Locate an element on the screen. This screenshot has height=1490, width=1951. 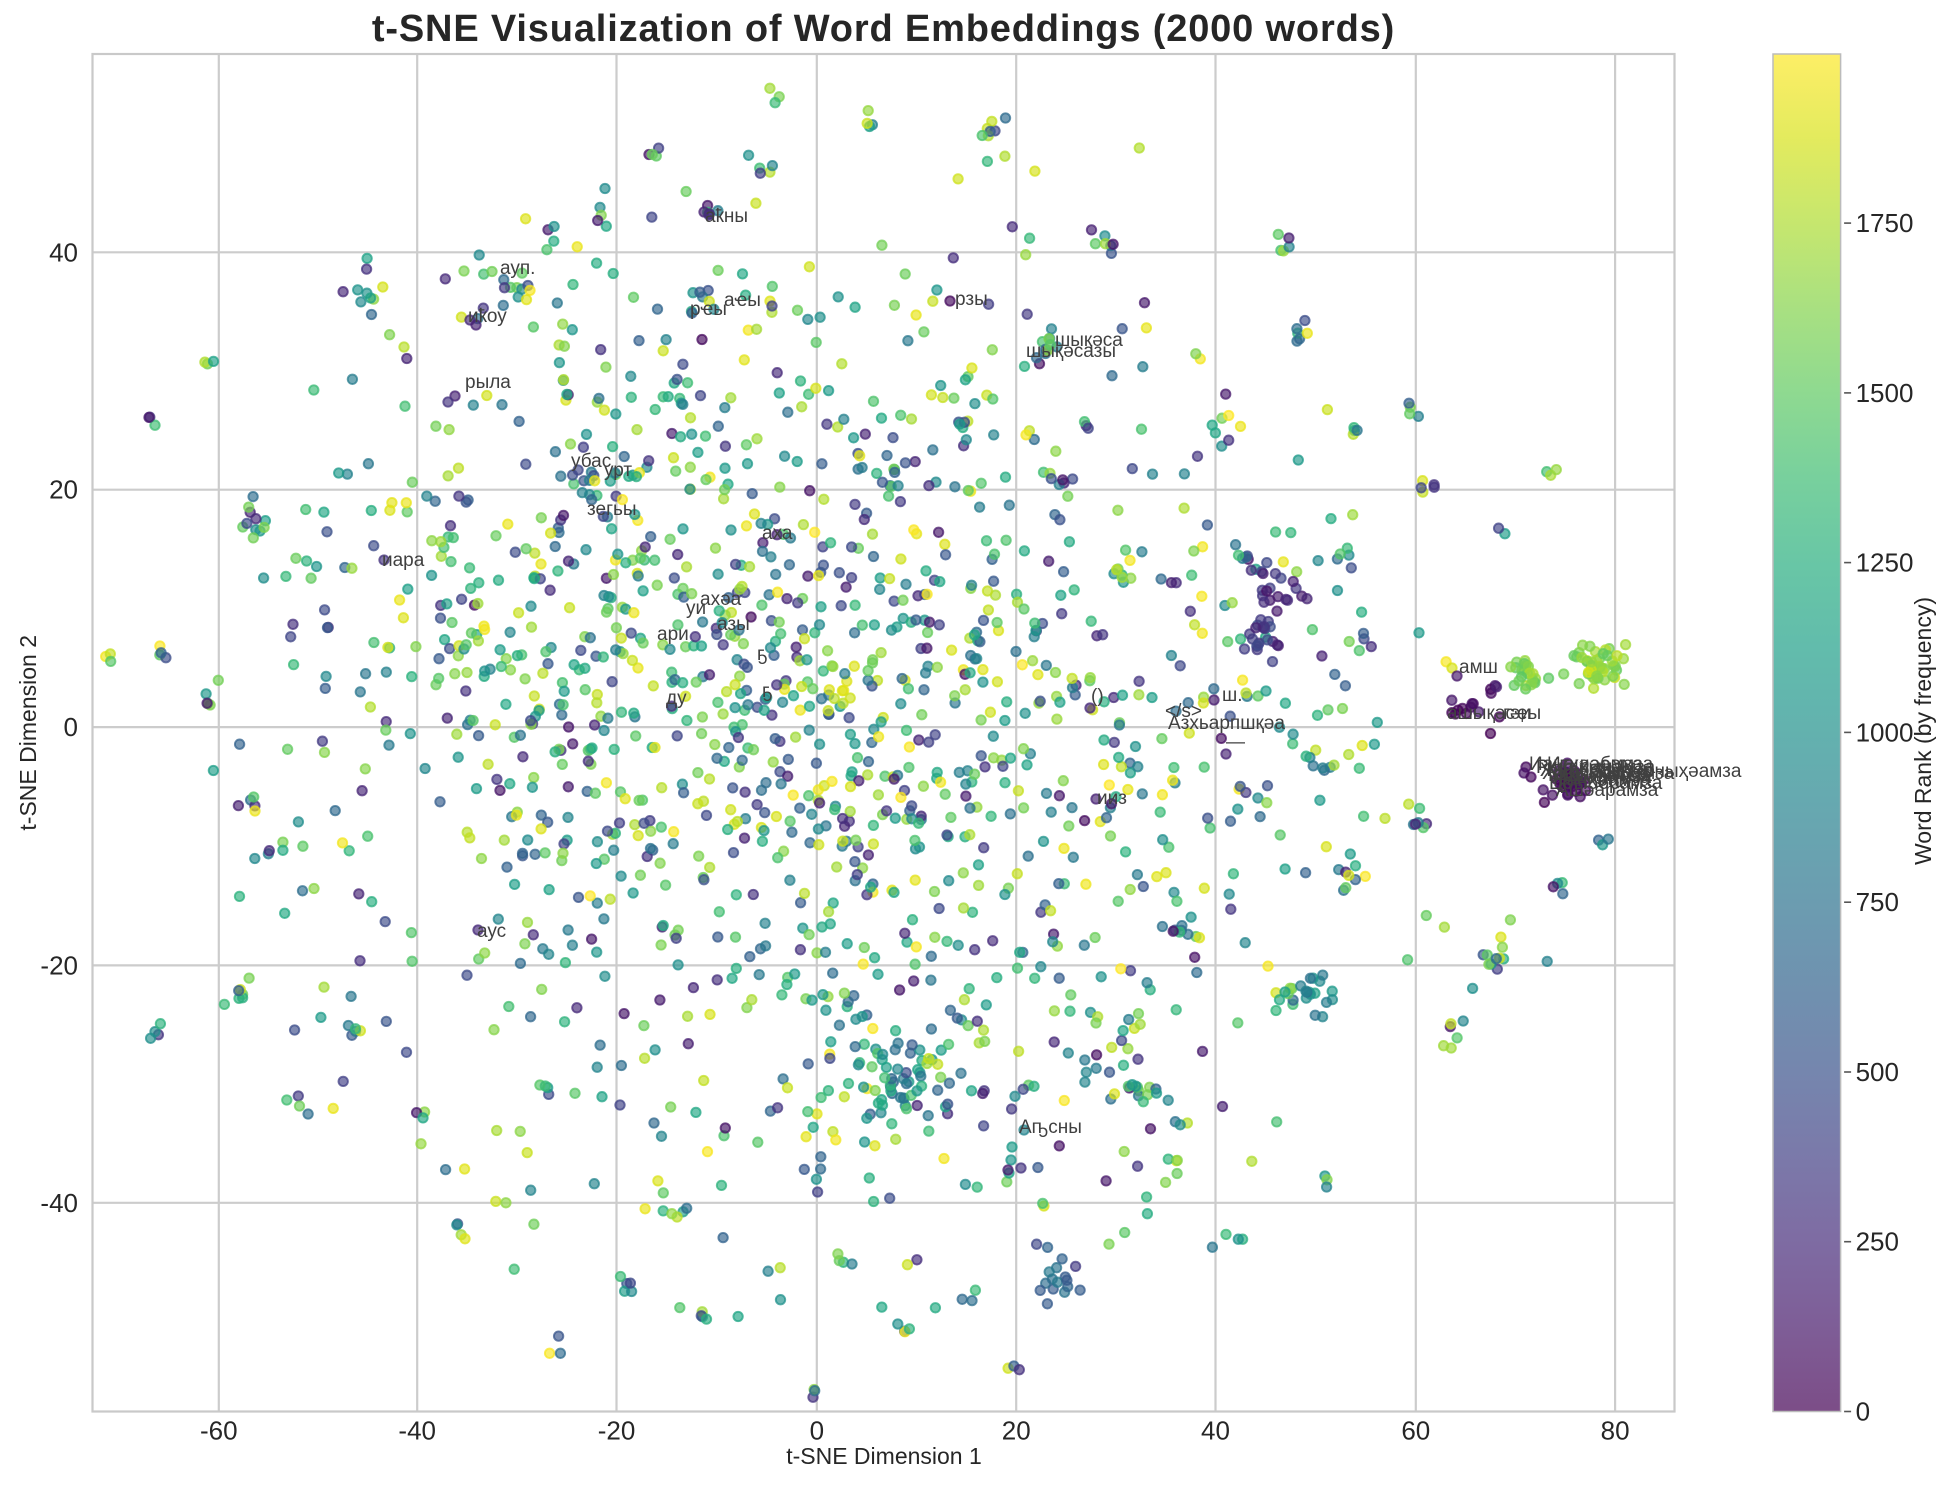
svg-text: ииз is located at coordinates (1112, 798).